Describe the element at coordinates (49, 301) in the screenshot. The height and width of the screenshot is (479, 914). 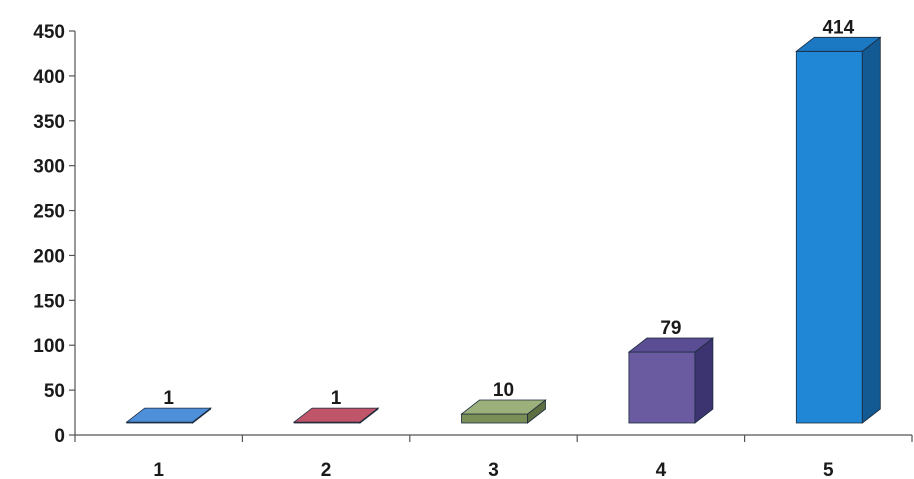
I see `y-tick-label: 150` at that location.